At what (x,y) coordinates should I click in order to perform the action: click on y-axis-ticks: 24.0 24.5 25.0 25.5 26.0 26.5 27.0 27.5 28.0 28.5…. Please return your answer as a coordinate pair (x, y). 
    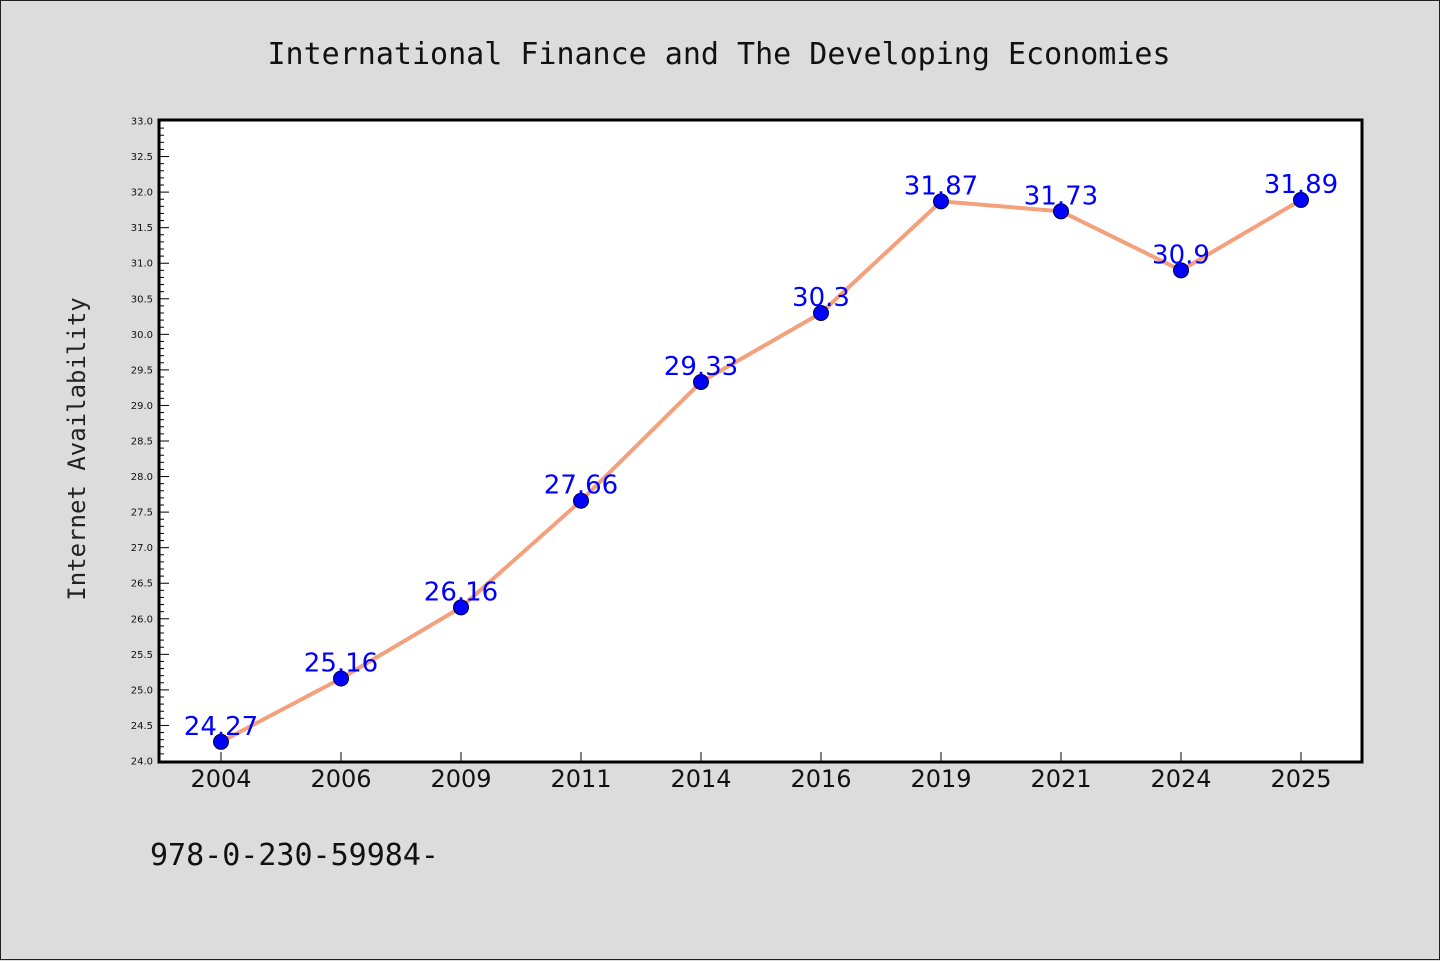
    Looking at the image, I should click on (150, 442).